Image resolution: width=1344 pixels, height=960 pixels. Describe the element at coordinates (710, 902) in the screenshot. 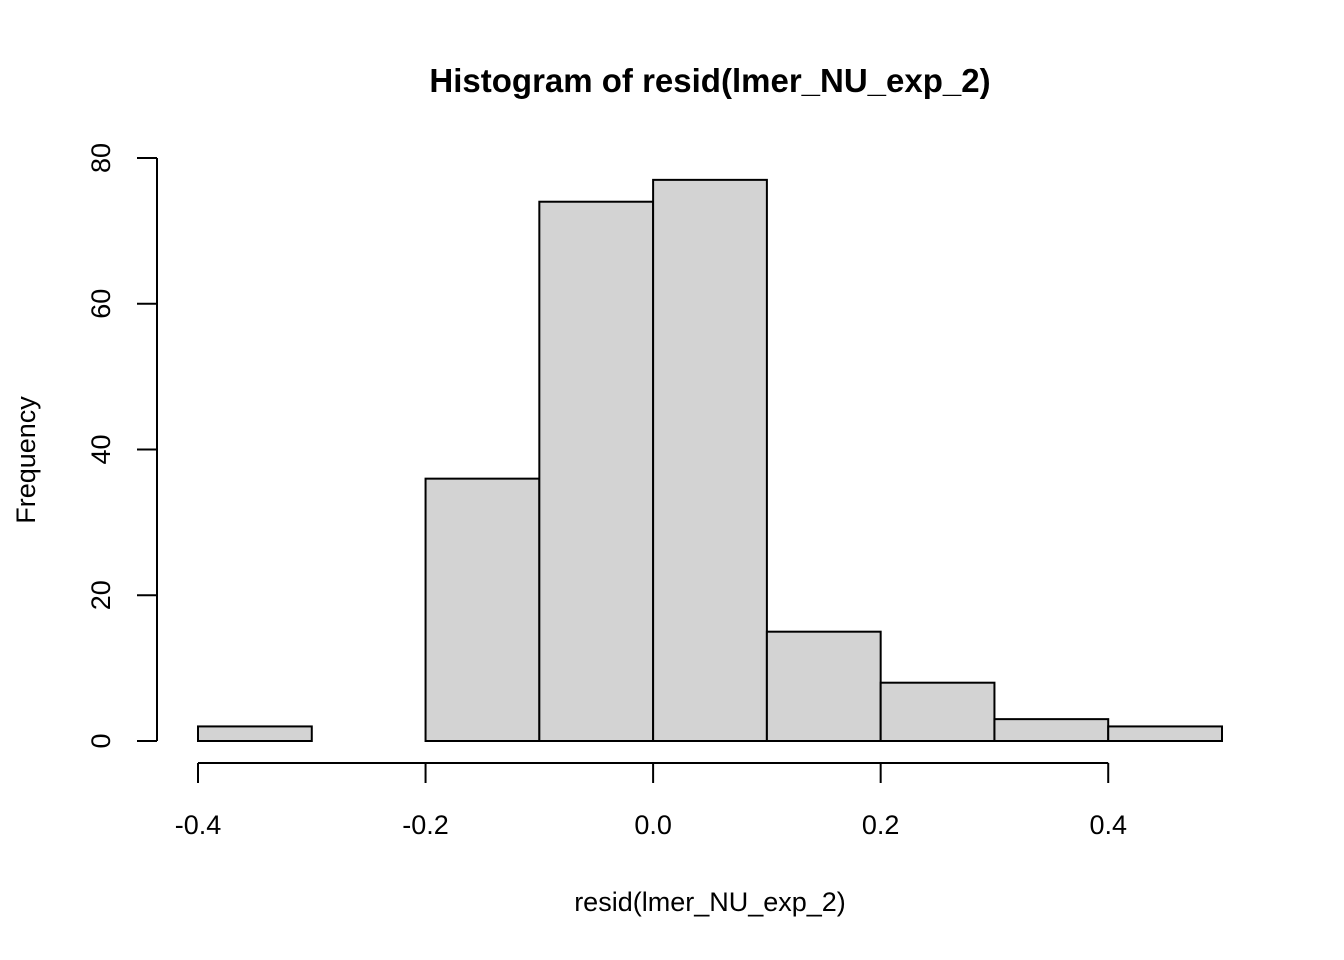

I see `x-axis-label: resid(lmer_NU_exp_2)` at that location.